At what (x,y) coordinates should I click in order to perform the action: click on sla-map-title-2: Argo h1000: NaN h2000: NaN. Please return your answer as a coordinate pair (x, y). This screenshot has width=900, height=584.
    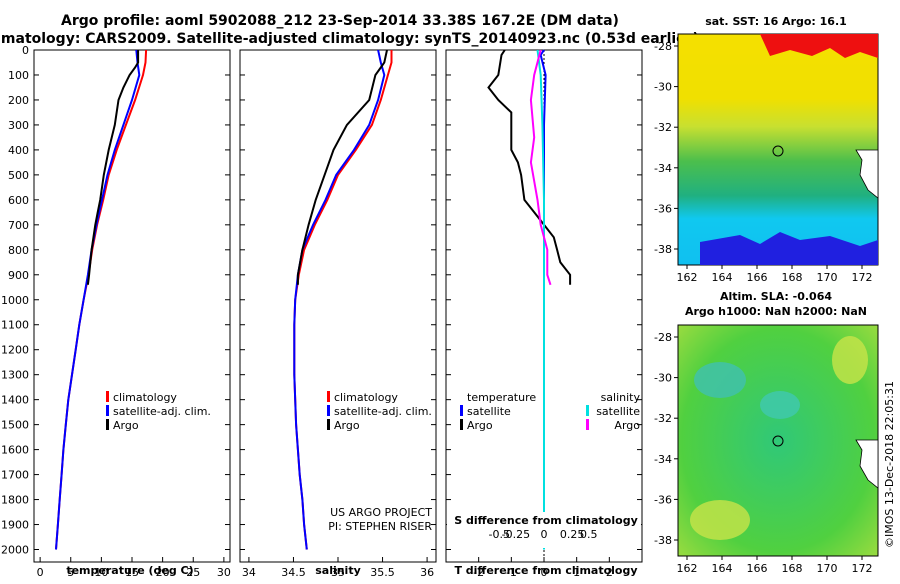
    Looking at the image, I should click on (776, 311).